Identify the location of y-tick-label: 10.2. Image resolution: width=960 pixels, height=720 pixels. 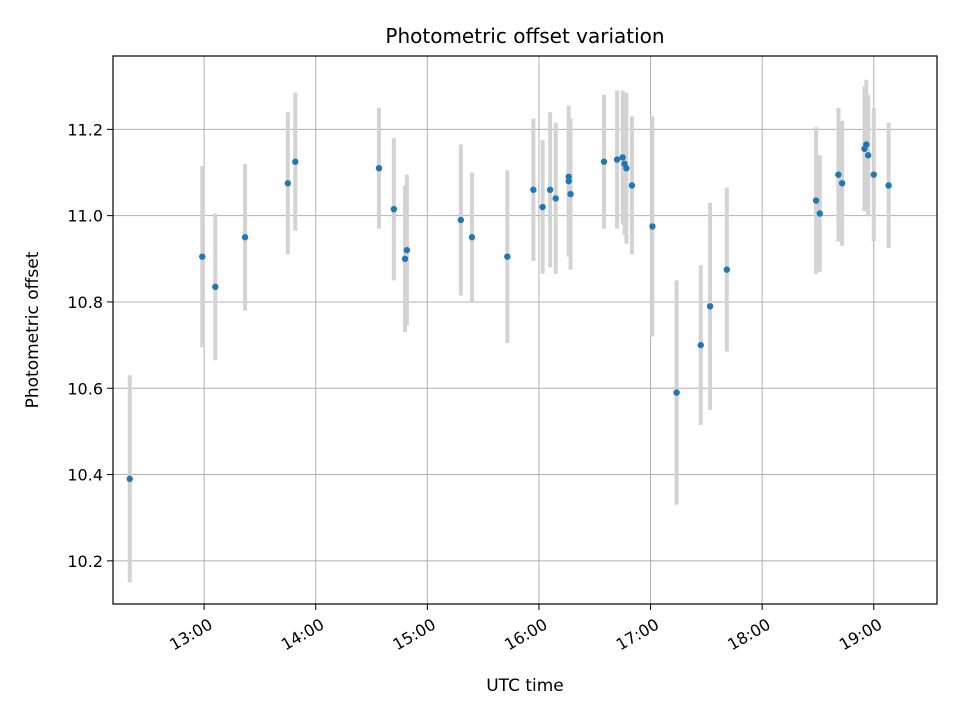
(85, 561).